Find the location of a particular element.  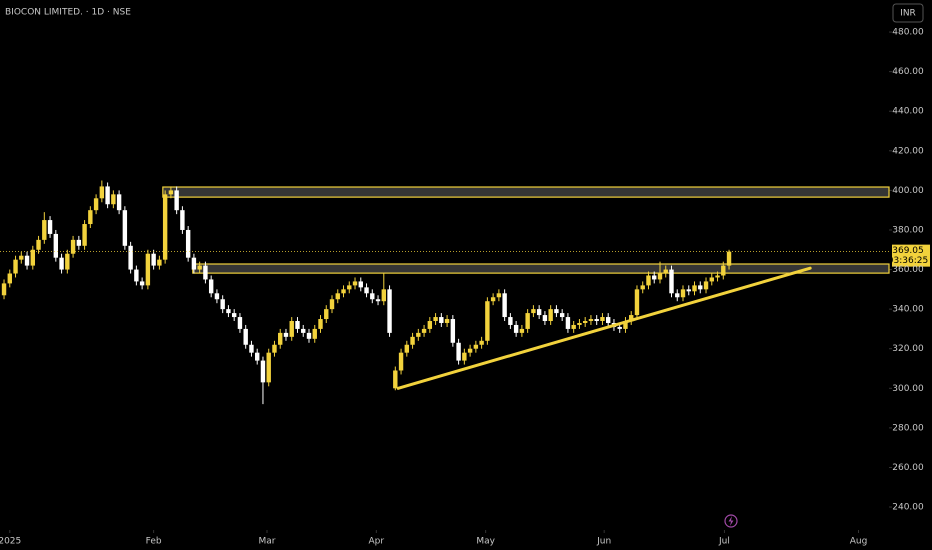

currency-label: INR is located at coordinates (908, 14).